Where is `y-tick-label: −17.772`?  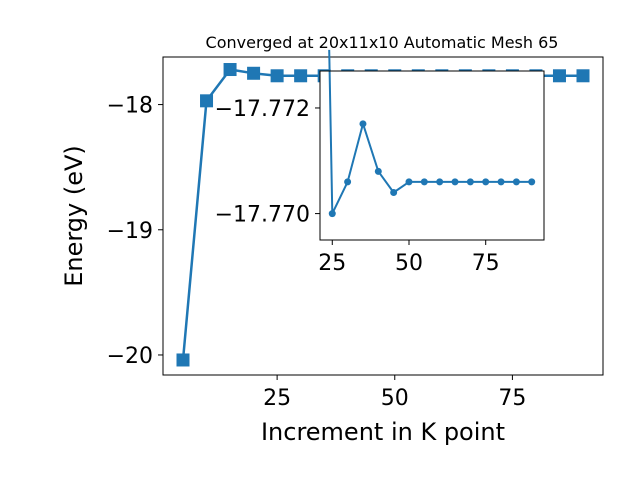 y-tick-label: −17.772 is located at coordinates (262, 109).